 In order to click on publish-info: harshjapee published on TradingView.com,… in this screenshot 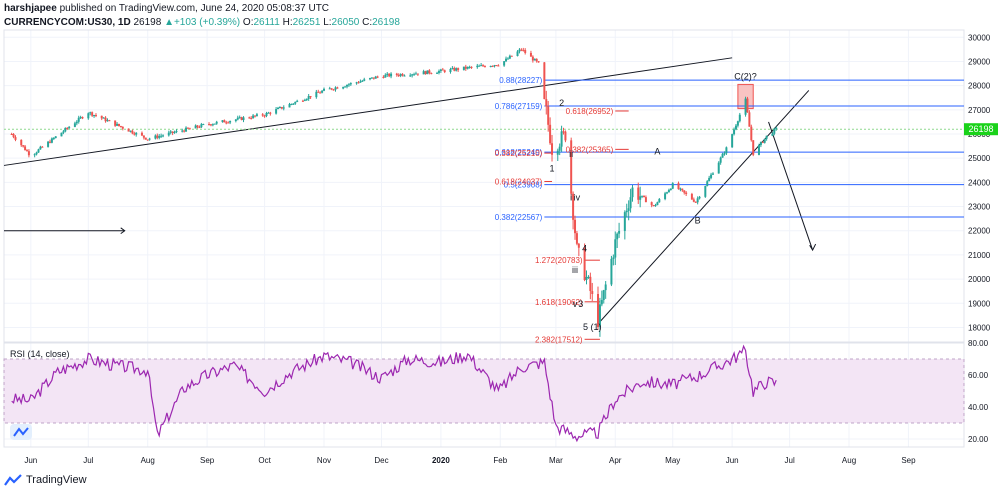, I will do `click(166, 8)`.